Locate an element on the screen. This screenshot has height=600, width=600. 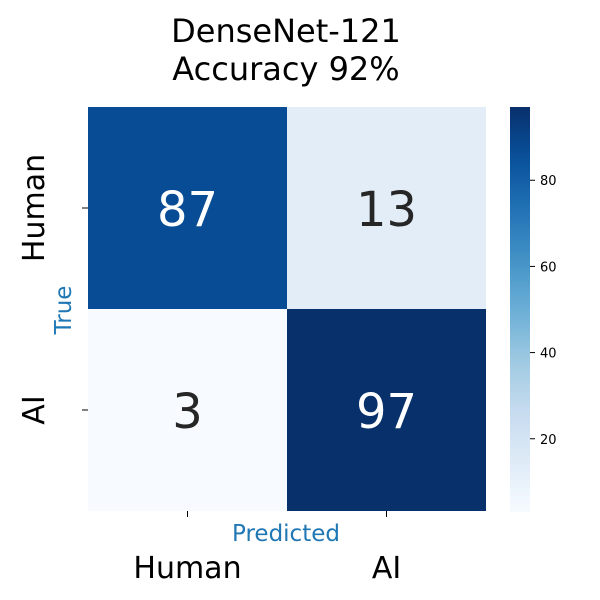
colorbar: 20 40 60 80 is located at coordinates (533, 309).